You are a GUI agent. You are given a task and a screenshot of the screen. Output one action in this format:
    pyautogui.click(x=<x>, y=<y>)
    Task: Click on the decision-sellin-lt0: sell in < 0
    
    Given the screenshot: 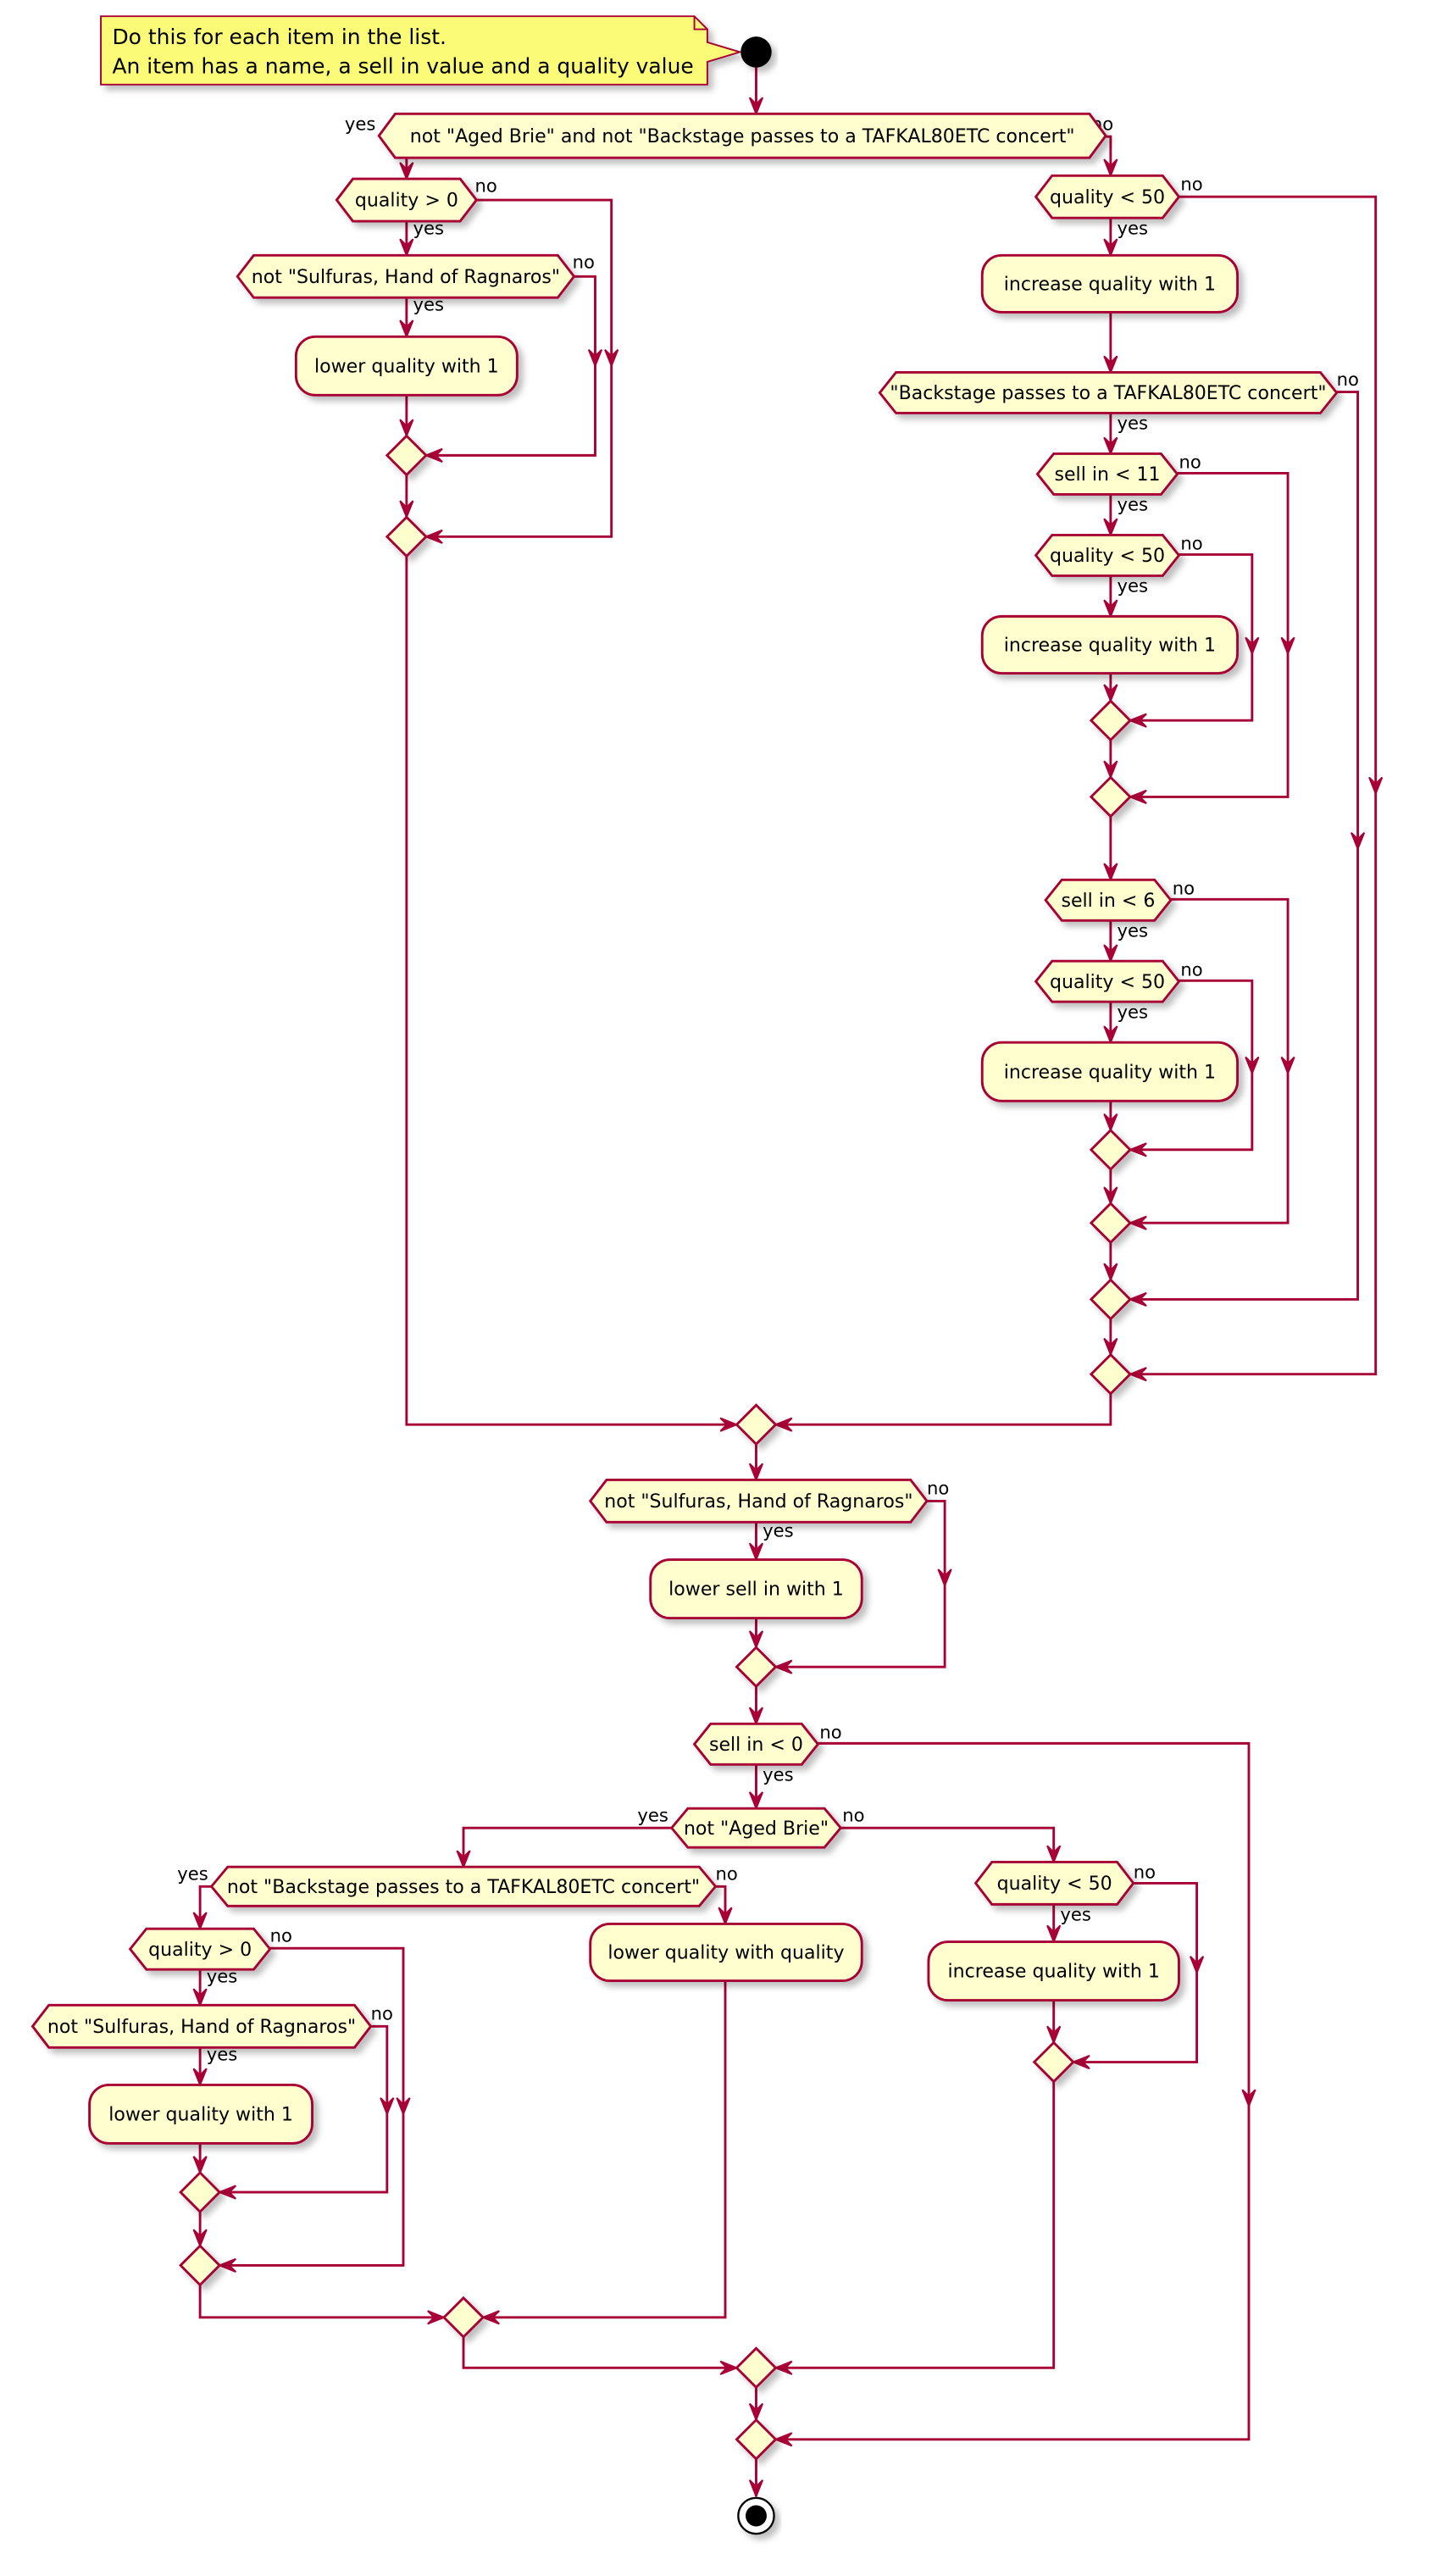 What is the action you would take?
    pyautogui.click(x=756, y=1744)
    